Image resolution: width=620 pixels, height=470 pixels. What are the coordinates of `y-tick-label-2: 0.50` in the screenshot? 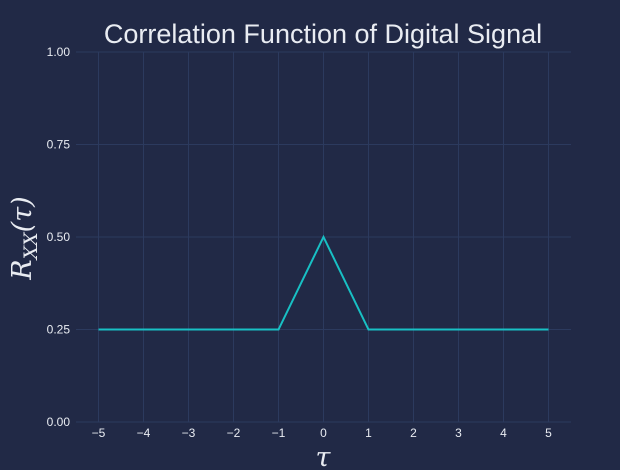 It's located at (59, 237).